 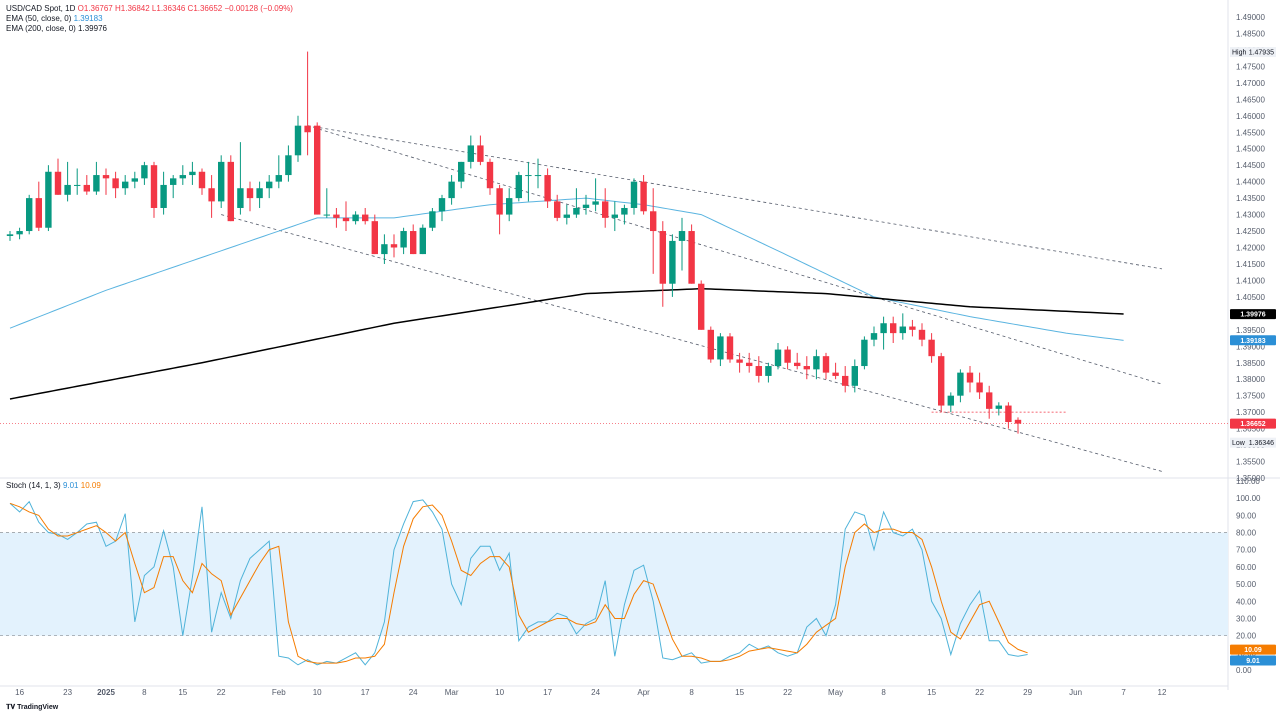 I want to click on ema50-price-tag-box, so click(x=1253, y=340).